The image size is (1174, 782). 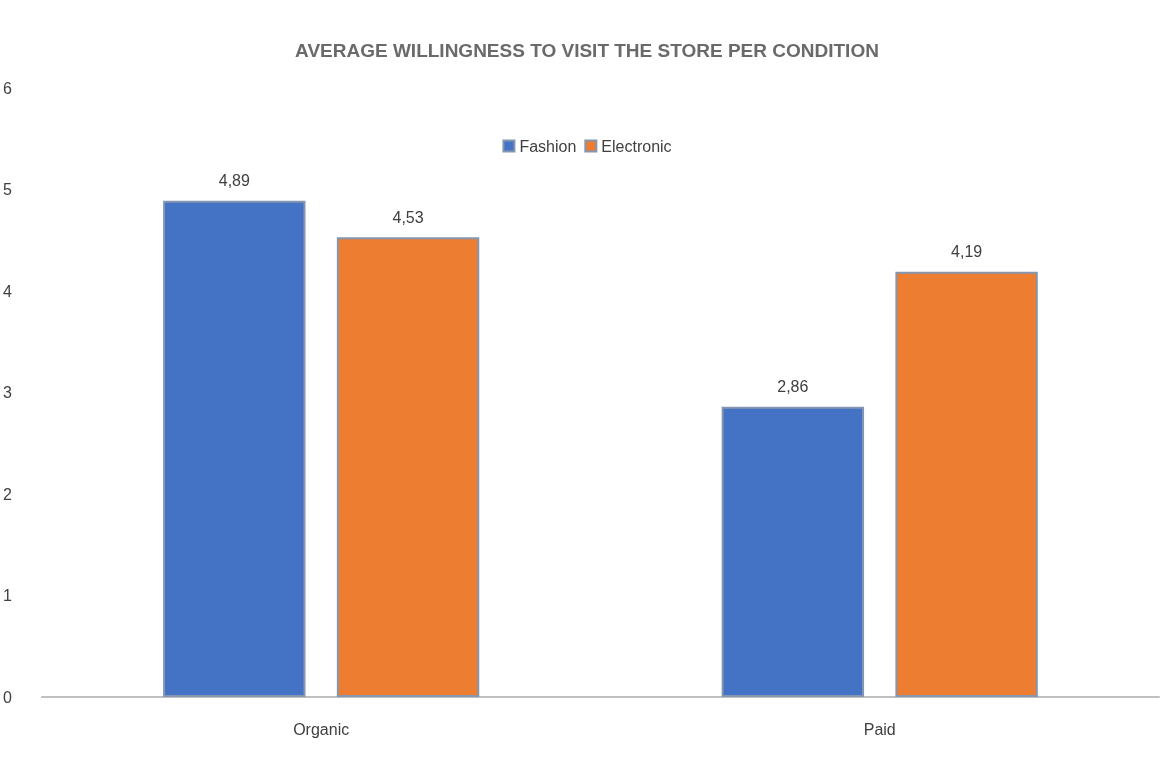 What do you see at coordinates (967, 252) in the screenshot?
I see `data-label: 4,19` at bounding box center [967, 252].